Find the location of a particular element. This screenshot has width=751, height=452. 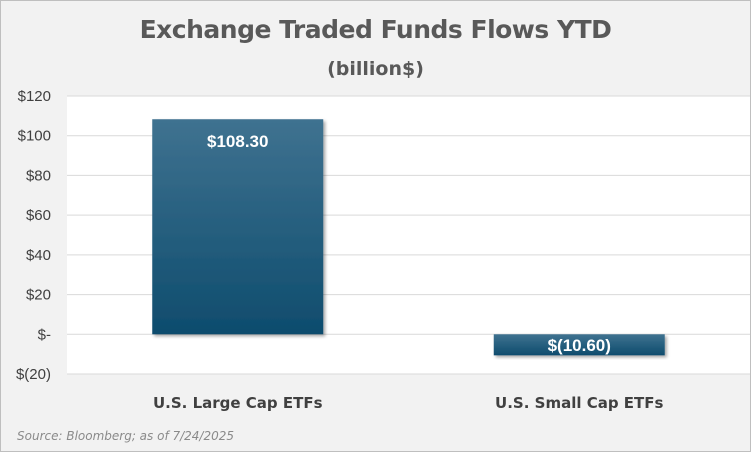

data-label: $(10.60) is located at coordinates (579, 345).